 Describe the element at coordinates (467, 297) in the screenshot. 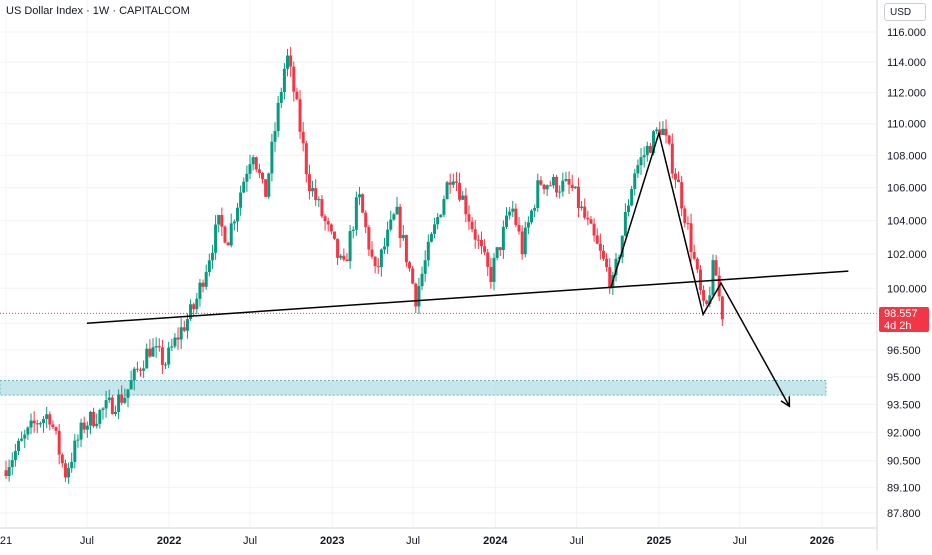

I see `trendline` at that location.